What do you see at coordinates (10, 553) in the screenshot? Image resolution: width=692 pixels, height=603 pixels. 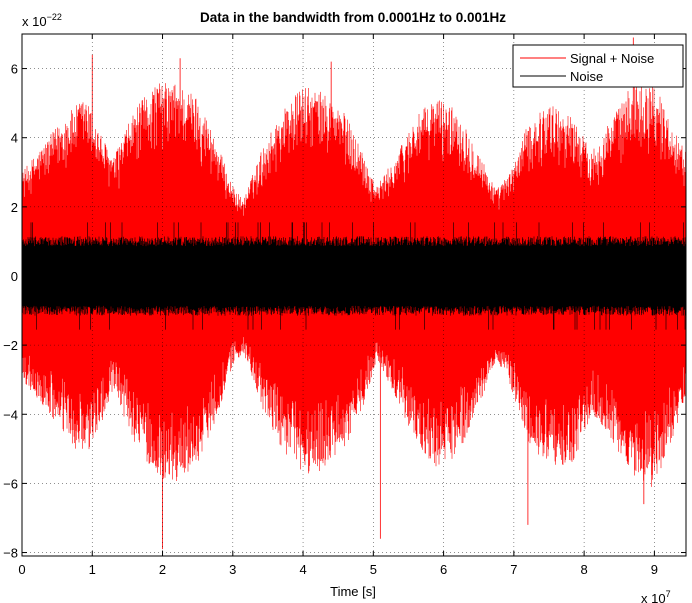 I see `y-tick-label-0: −8` at bounding box center [10, 553].